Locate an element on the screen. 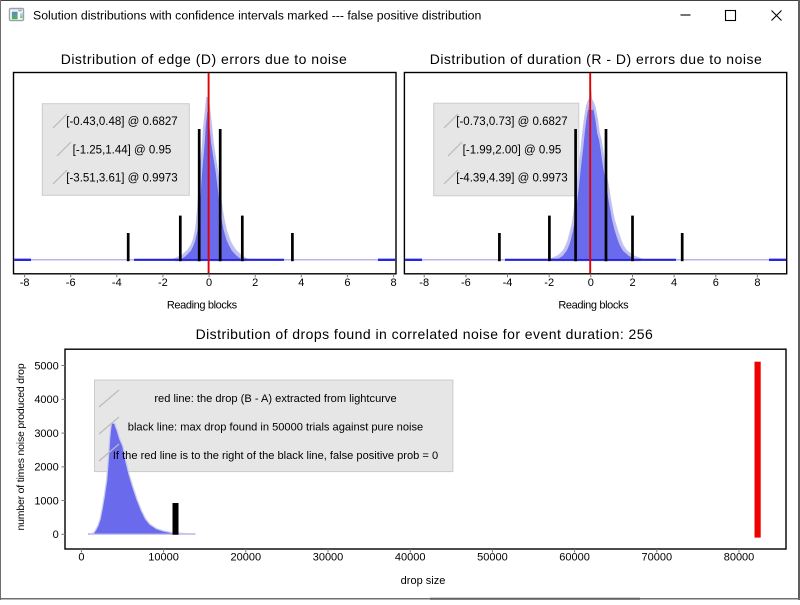 This screenshot has height=605, width=800. svg-text: 50000 is located at coordinates (492, 557).